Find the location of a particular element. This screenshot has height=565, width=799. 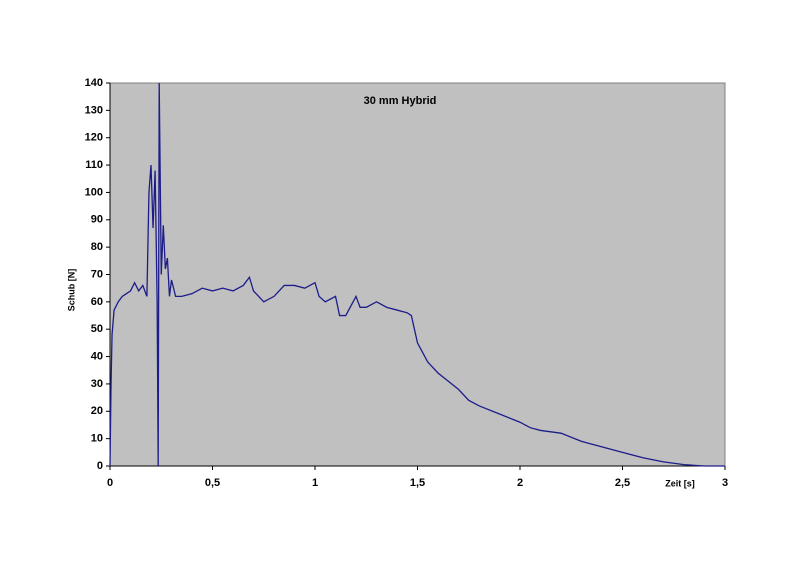

y-tick-label: 10 is located at coordinates (97, 439).